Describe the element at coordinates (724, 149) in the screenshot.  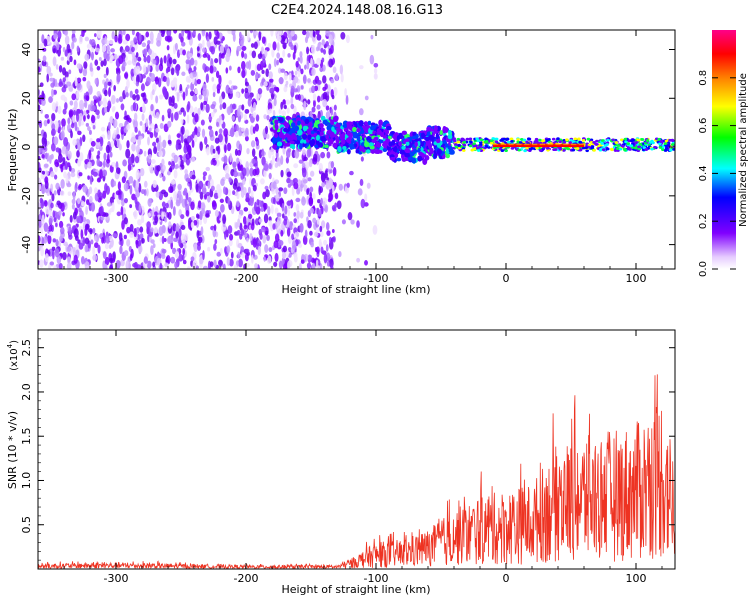
I see `colorbar-gradient` at that location.